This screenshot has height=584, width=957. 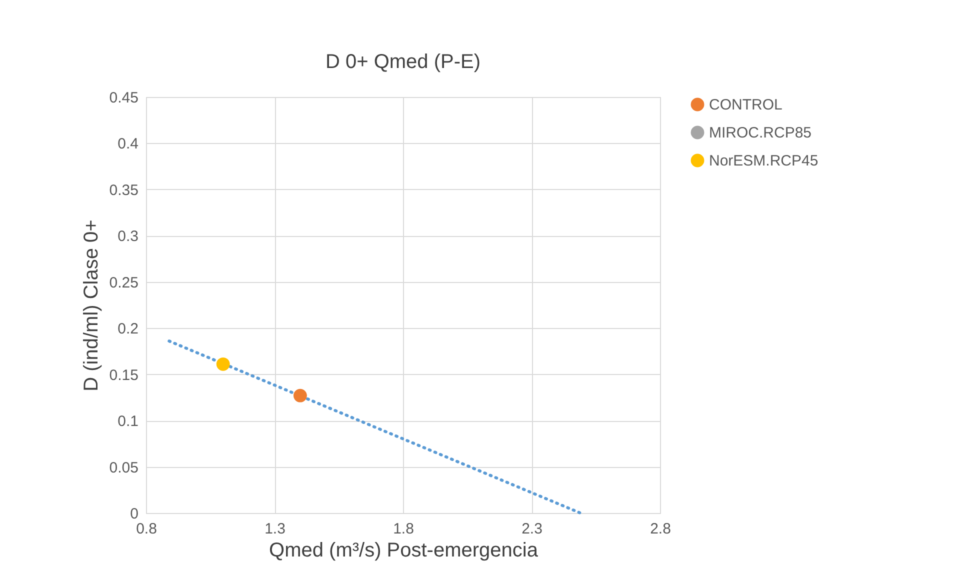 I want to click on y-tick-label: 0.1, so click(x=128, y=421).